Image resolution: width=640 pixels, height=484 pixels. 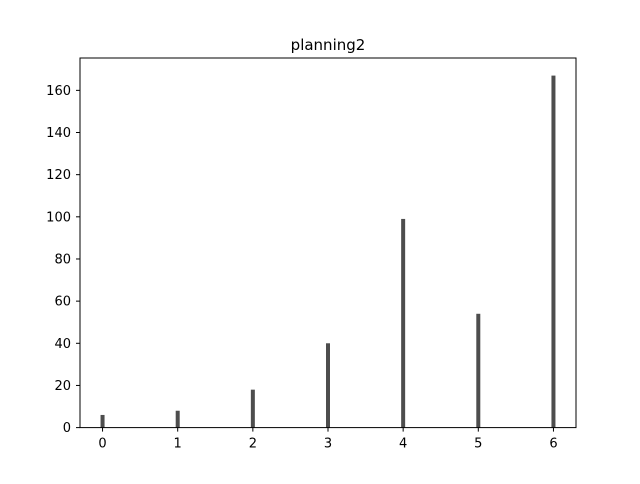 I want to click on x-tick-label: 3, so click(x=328, y=444).